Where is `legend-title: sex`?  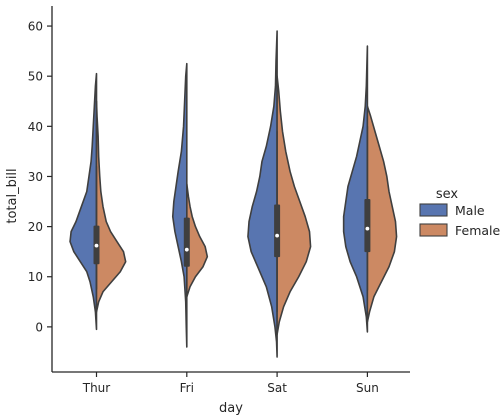 legend-title: sex is located at coordinates (447, 194).